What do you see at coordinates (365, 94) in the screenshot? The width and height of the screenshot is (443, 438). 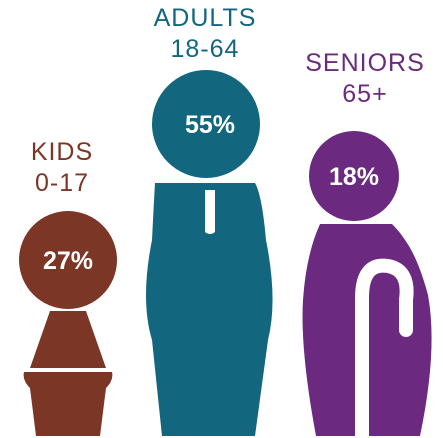 I see `seniors-label-age-range: 65+` at bounding box center [365, 94].